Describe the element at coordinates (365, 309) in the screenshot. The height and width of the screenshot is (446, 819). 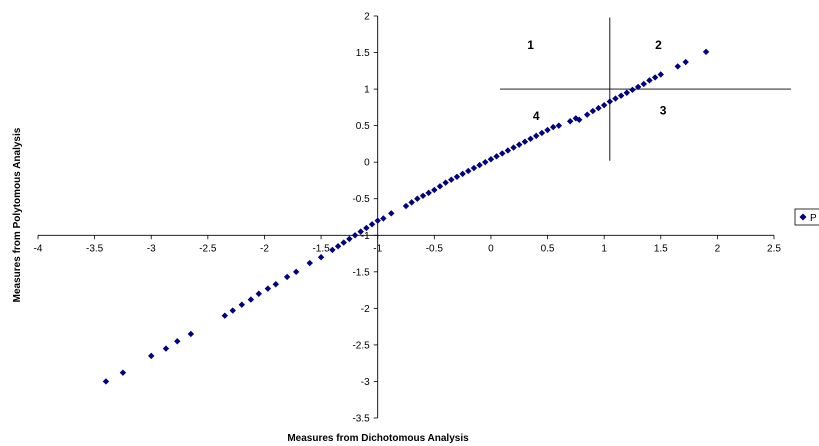
I see `y-tick-label: -2` at that location.